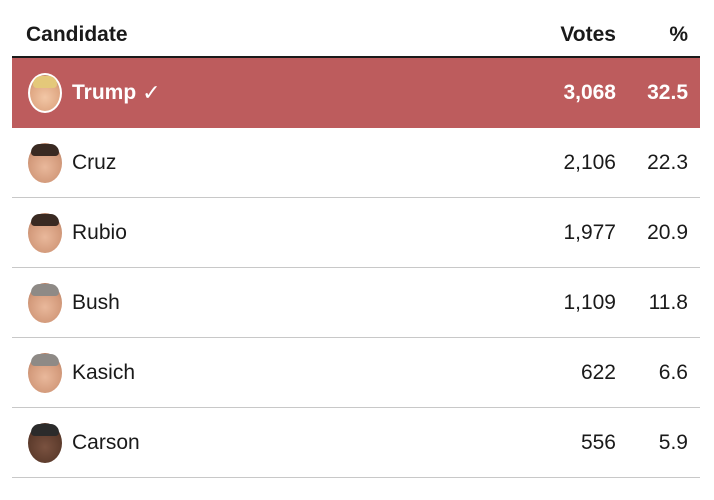 This screenshot has width=714, height=500. What do you see at coordinates (45, 442) in the screenshot?
I see `candidate-photo-carson` at bounding box center [45, 442].